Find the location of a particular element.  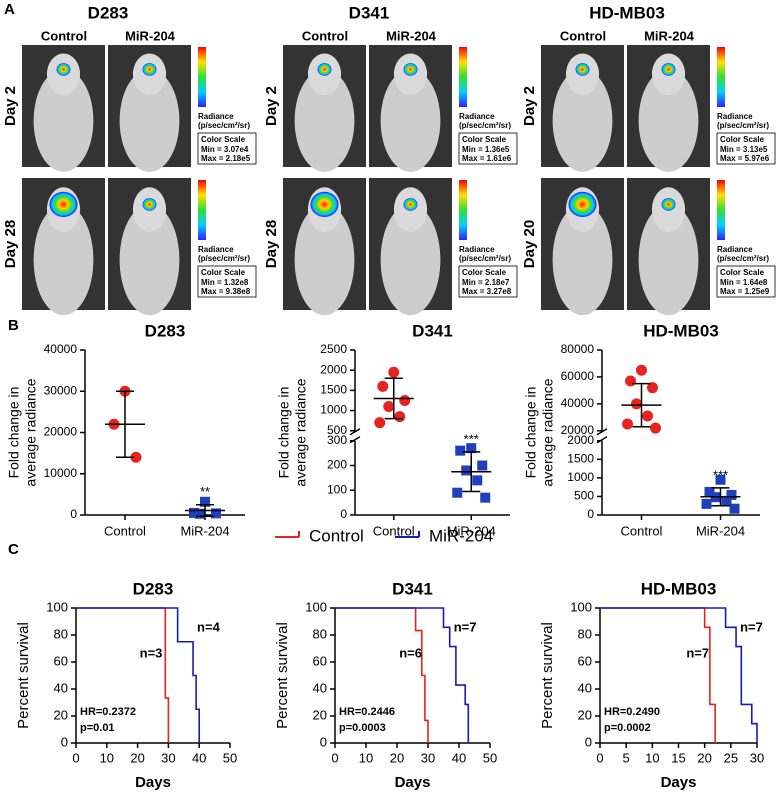

group-title: HD-MB03 is located at coordinates (627, 12).